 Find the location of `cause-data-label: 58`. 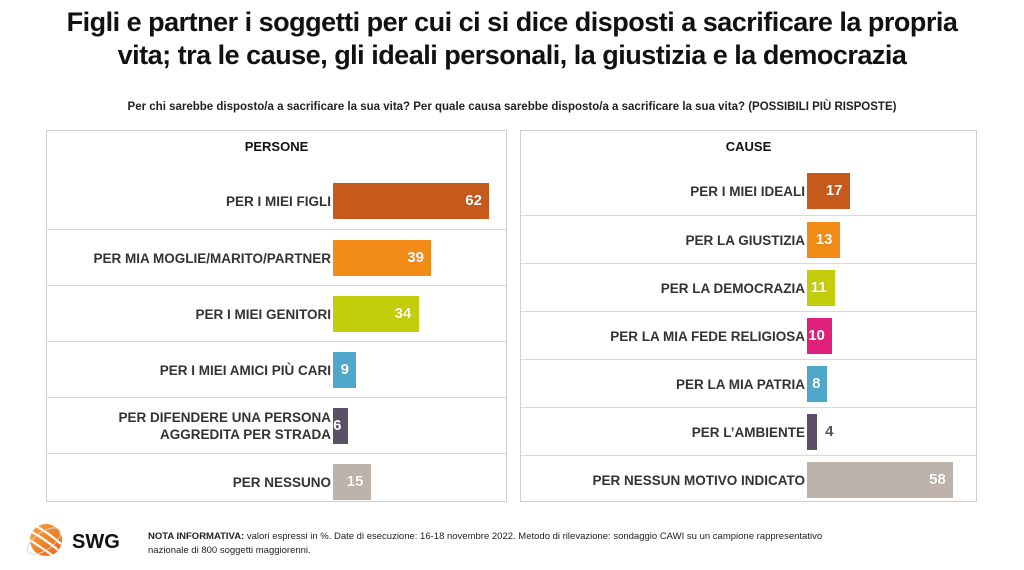

cause-data-label: 58 is located at coordinates (937, 479).